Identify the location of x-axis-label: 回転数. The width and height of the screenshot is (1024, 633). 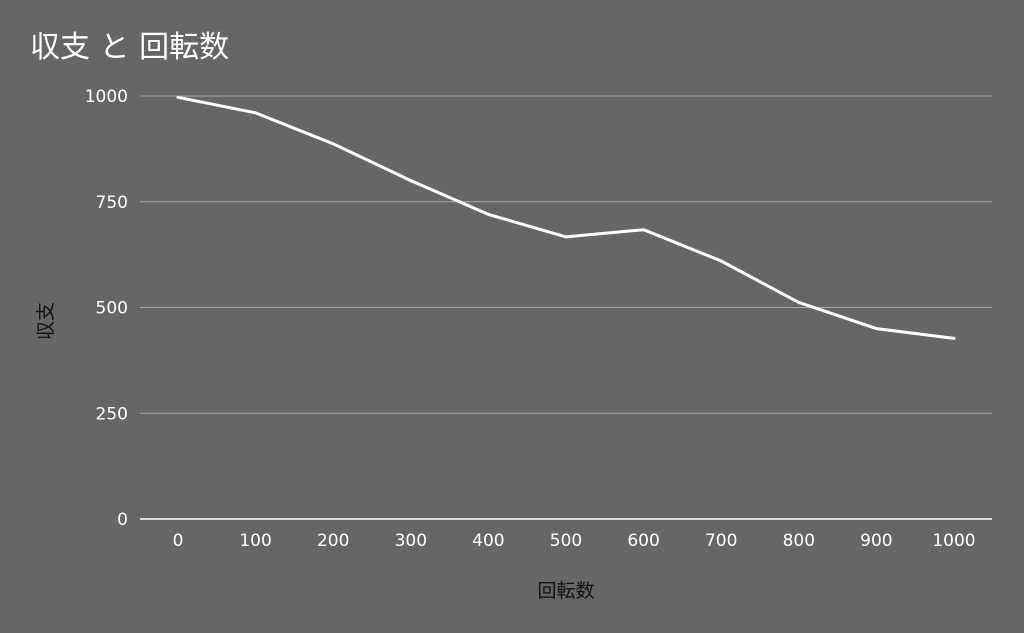
(565, 591).